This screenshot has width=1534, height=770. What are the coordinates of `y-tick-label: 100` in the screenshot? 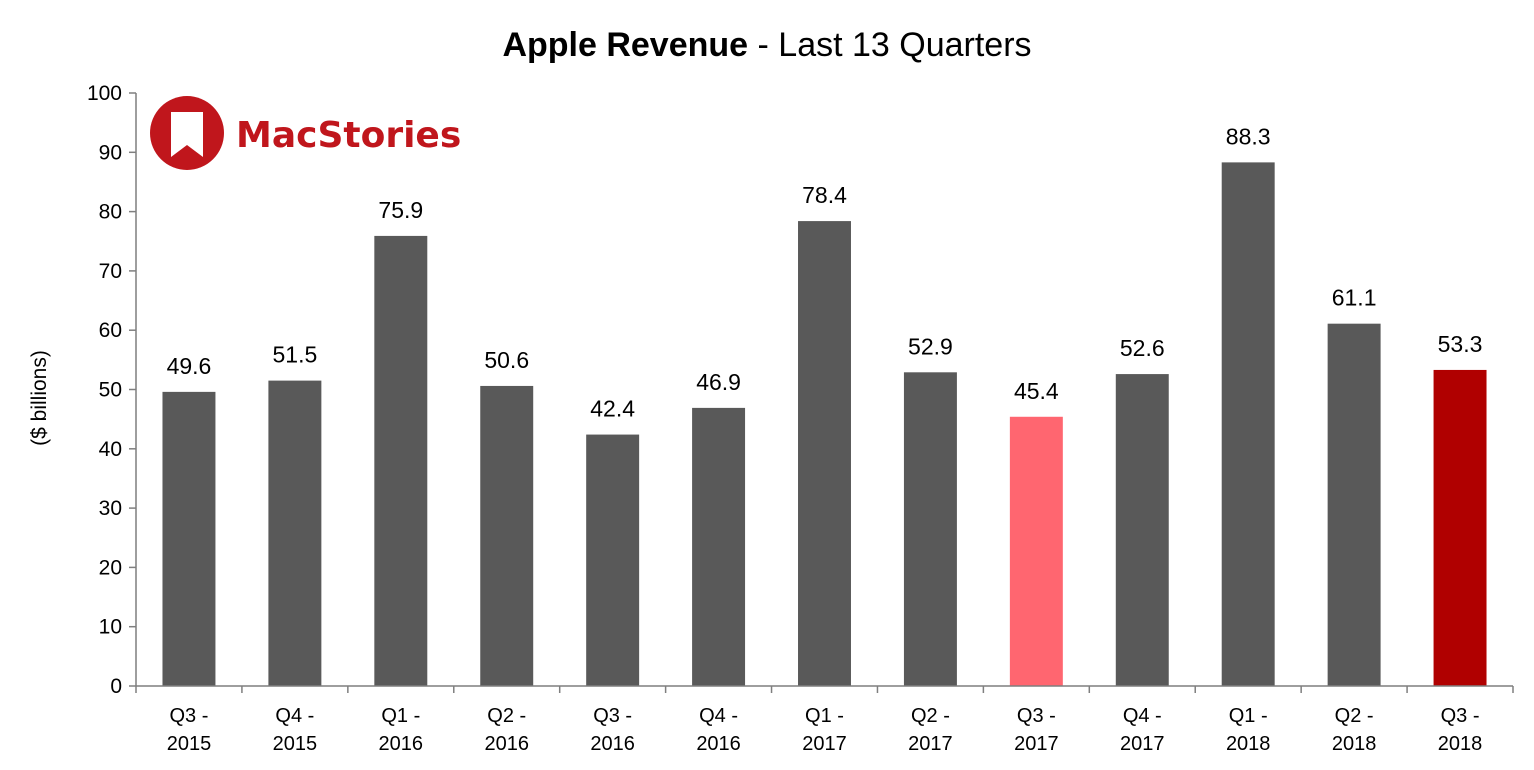 It's located at (104, 93).